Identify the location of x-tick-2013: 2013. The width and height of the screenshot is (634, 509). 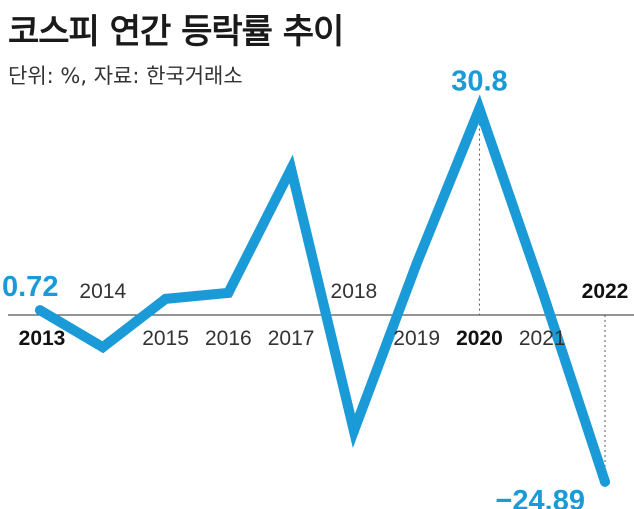
(42, 338).